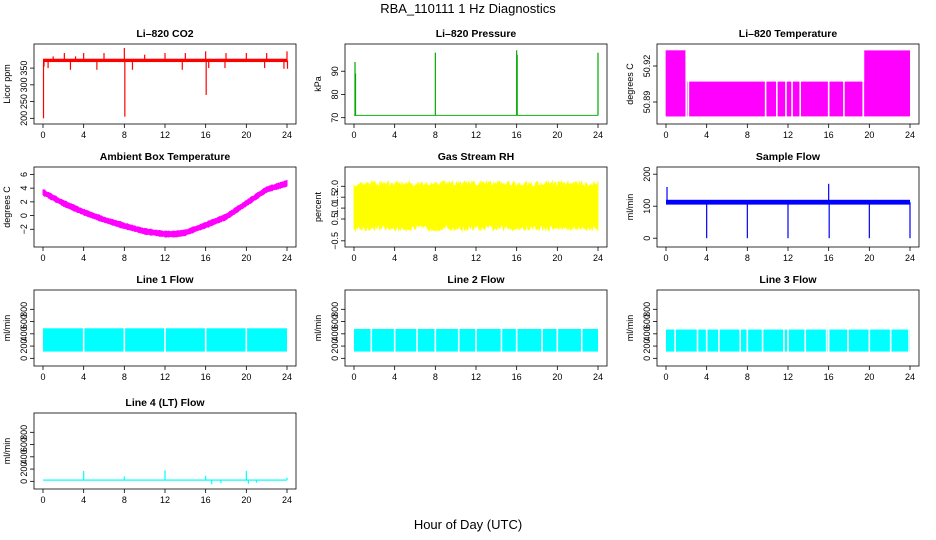 Image resolution: width=936 pixels, height=540 pixels. What do you see at coordinates (335, 71) in the screenshot?
I see `y-tick-label: 90` at bounding box center [335, 71].